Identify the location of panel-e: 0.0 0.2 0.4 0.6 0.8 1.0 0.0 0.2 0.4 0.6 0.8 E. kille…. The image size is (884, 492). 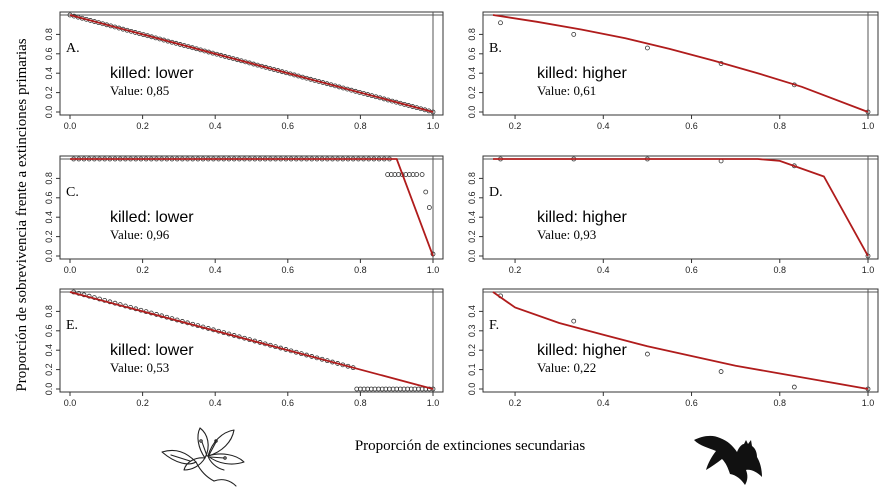
(244, 348).